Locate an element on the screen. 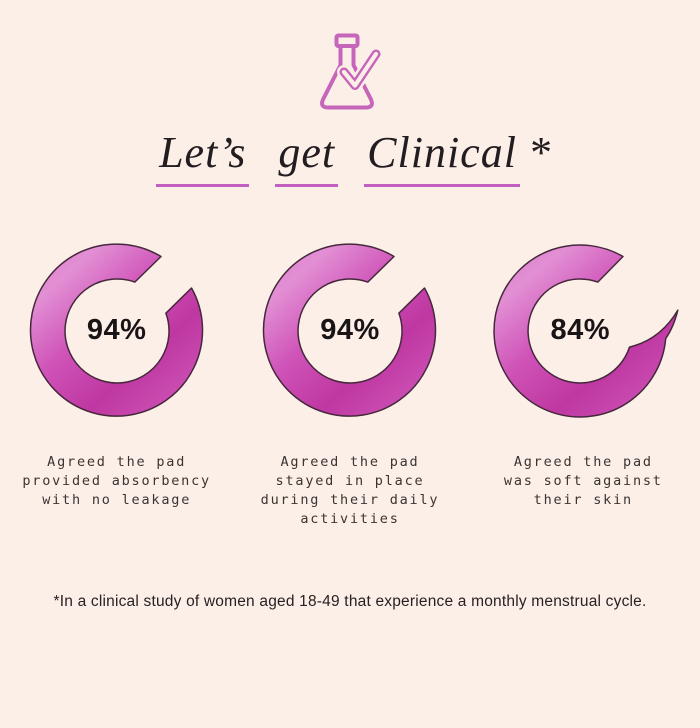  header-icon-area is located at coordinates (350, 70).